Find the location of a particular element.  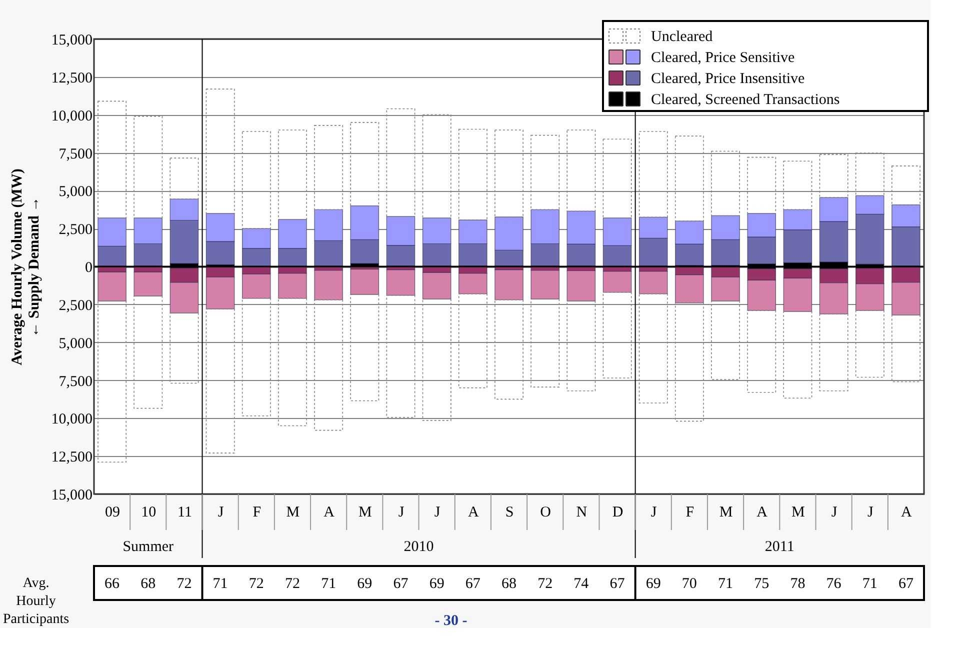

data-label: 78 is located at coordinates (798, 584).